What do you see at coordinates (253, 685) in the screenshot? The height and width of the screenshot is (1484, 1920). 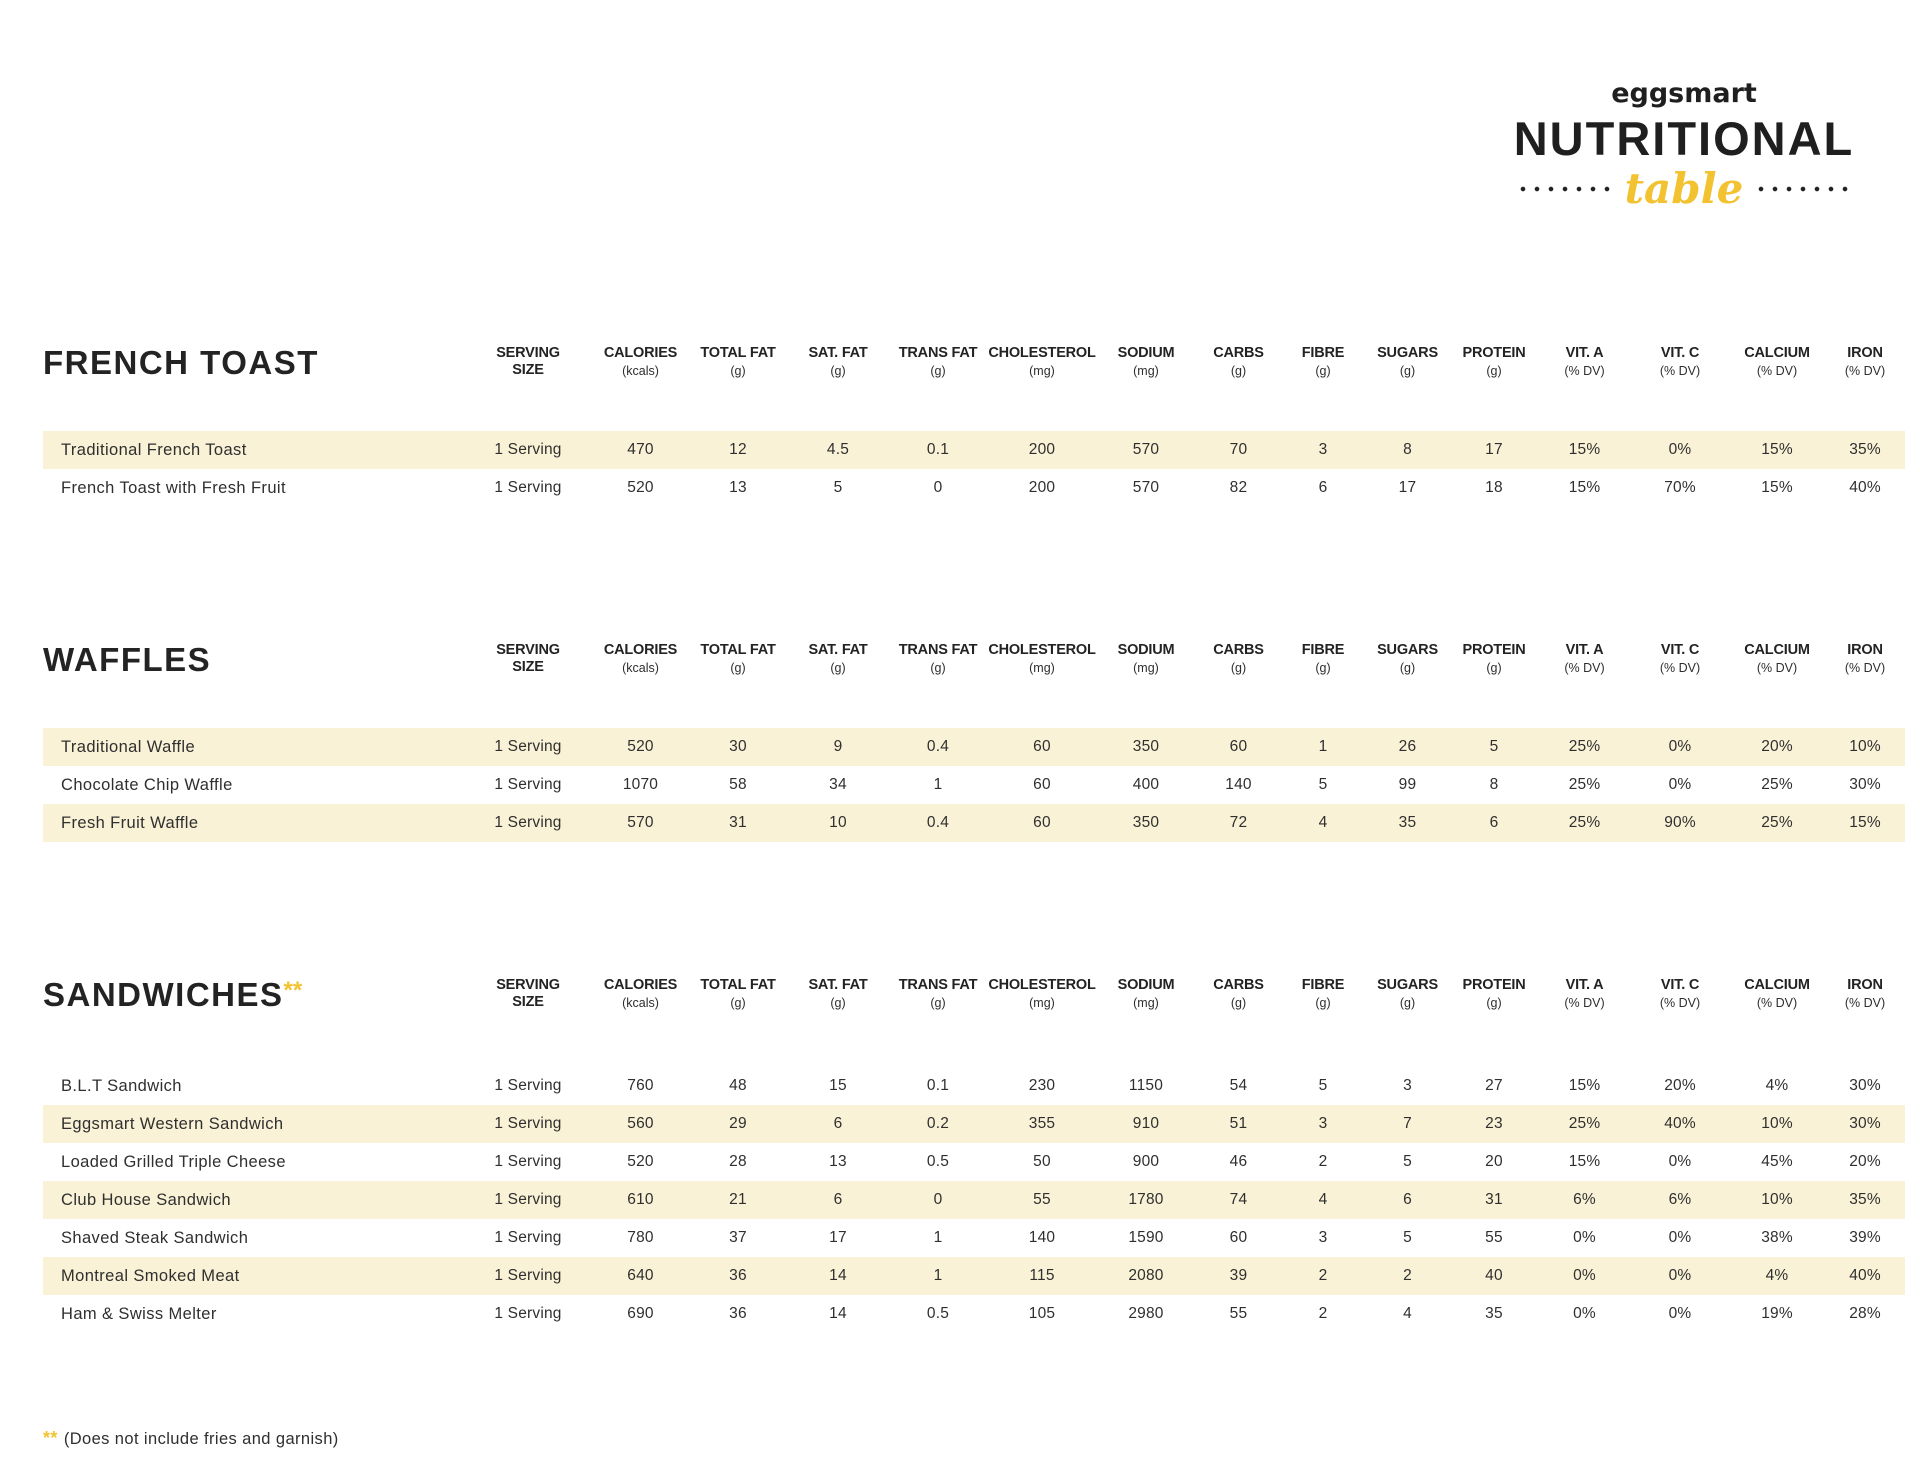 I see `section-title-cell: WAFFLES` at bounding box center [253, 685].